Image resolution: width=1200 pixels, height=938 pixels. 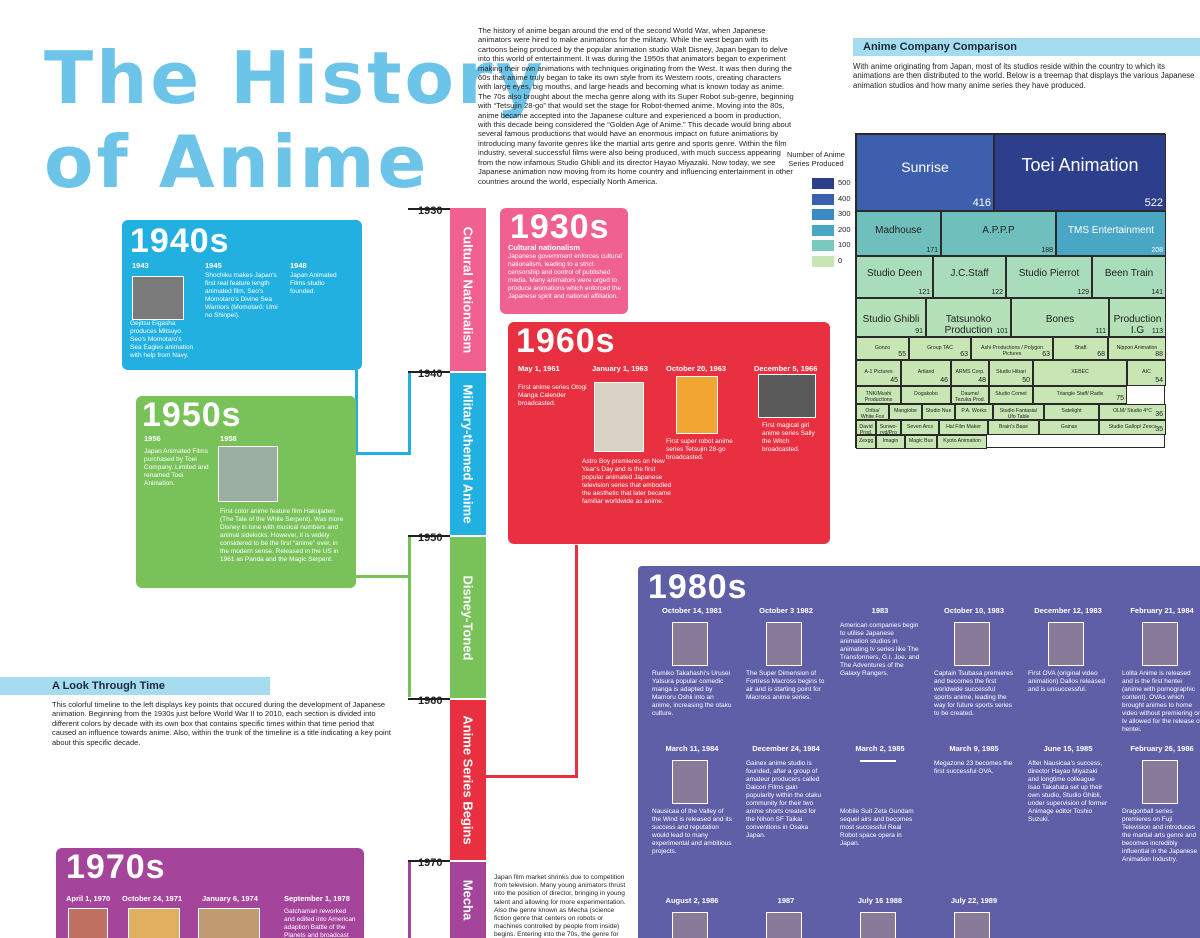 What do you see at coordinates (1162, 610) in the screenshot?
I see `event-date: February 21, 1984` at bounding box center [1162, 610].